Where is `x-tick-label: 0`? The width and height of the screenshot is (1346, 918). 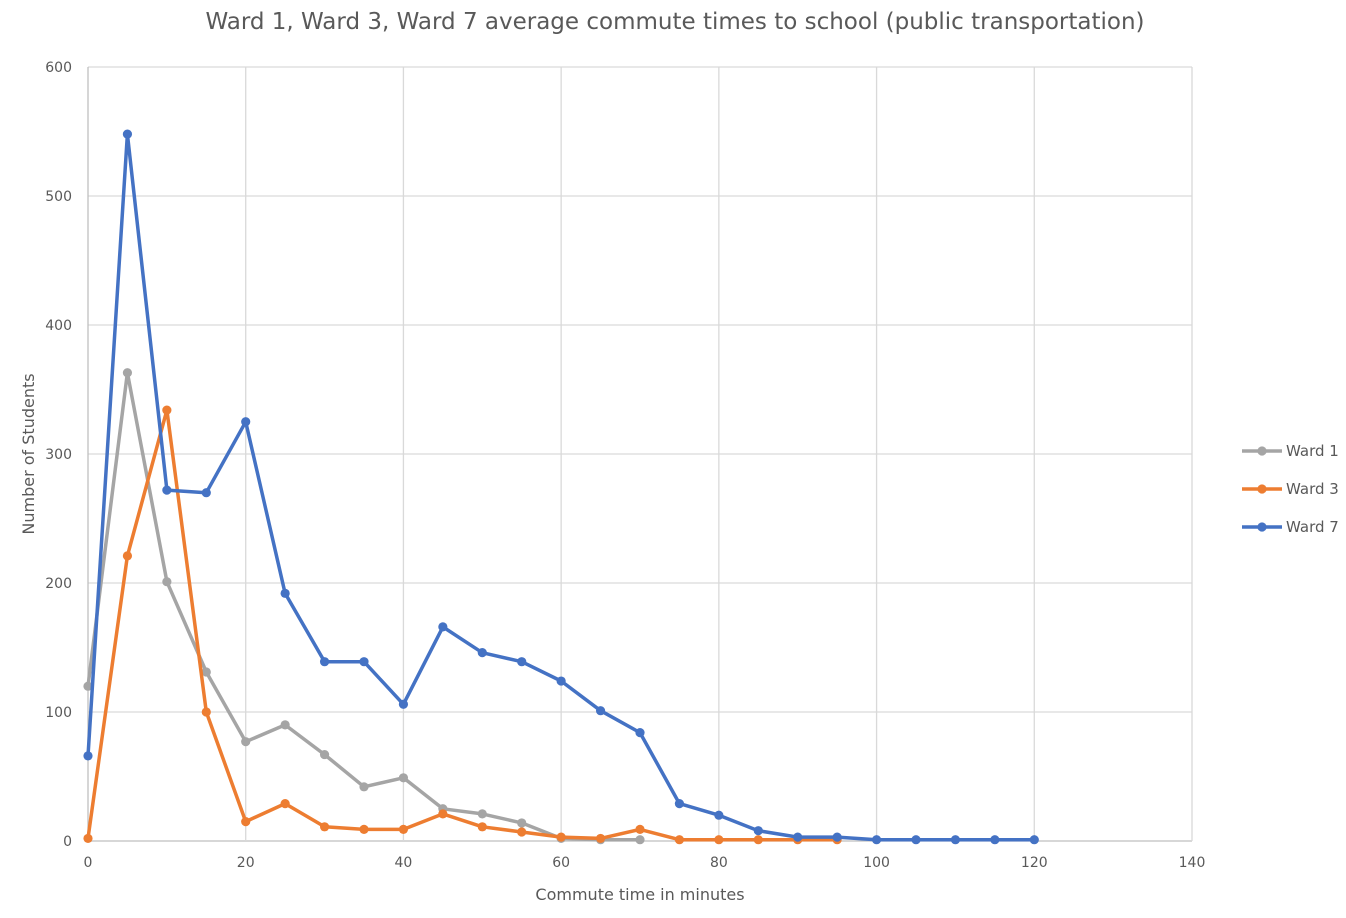 x-tick-label: 0 is located at coordinates (88, 863).